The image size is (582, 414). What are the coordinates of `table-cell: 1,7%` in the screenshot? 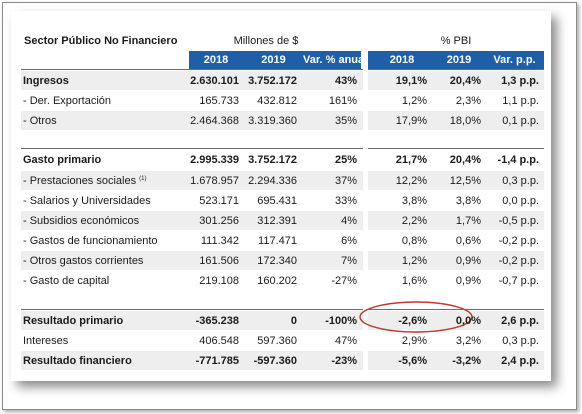 It's located at (468, 221).